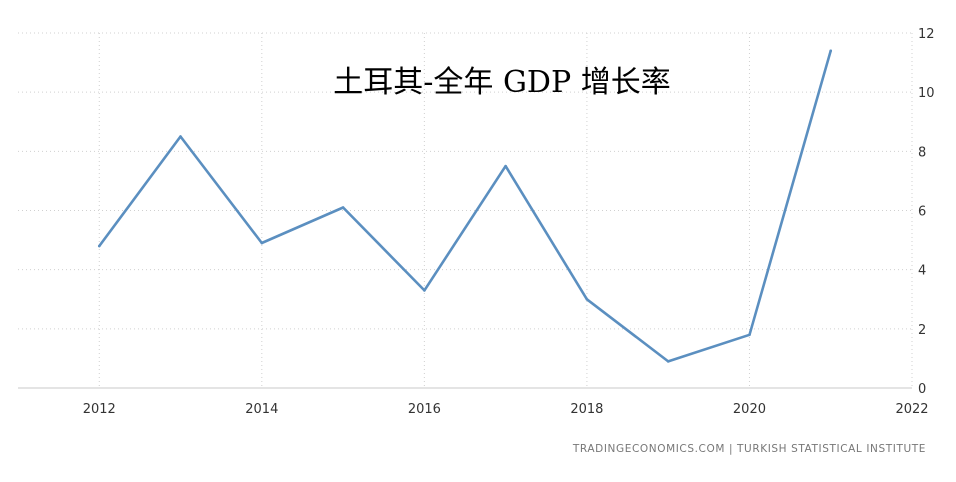 The image size is (956, 482). Describe the element at coordinates (922, 389) in the screenshot. I see `y-tick-label: 0` at that location.